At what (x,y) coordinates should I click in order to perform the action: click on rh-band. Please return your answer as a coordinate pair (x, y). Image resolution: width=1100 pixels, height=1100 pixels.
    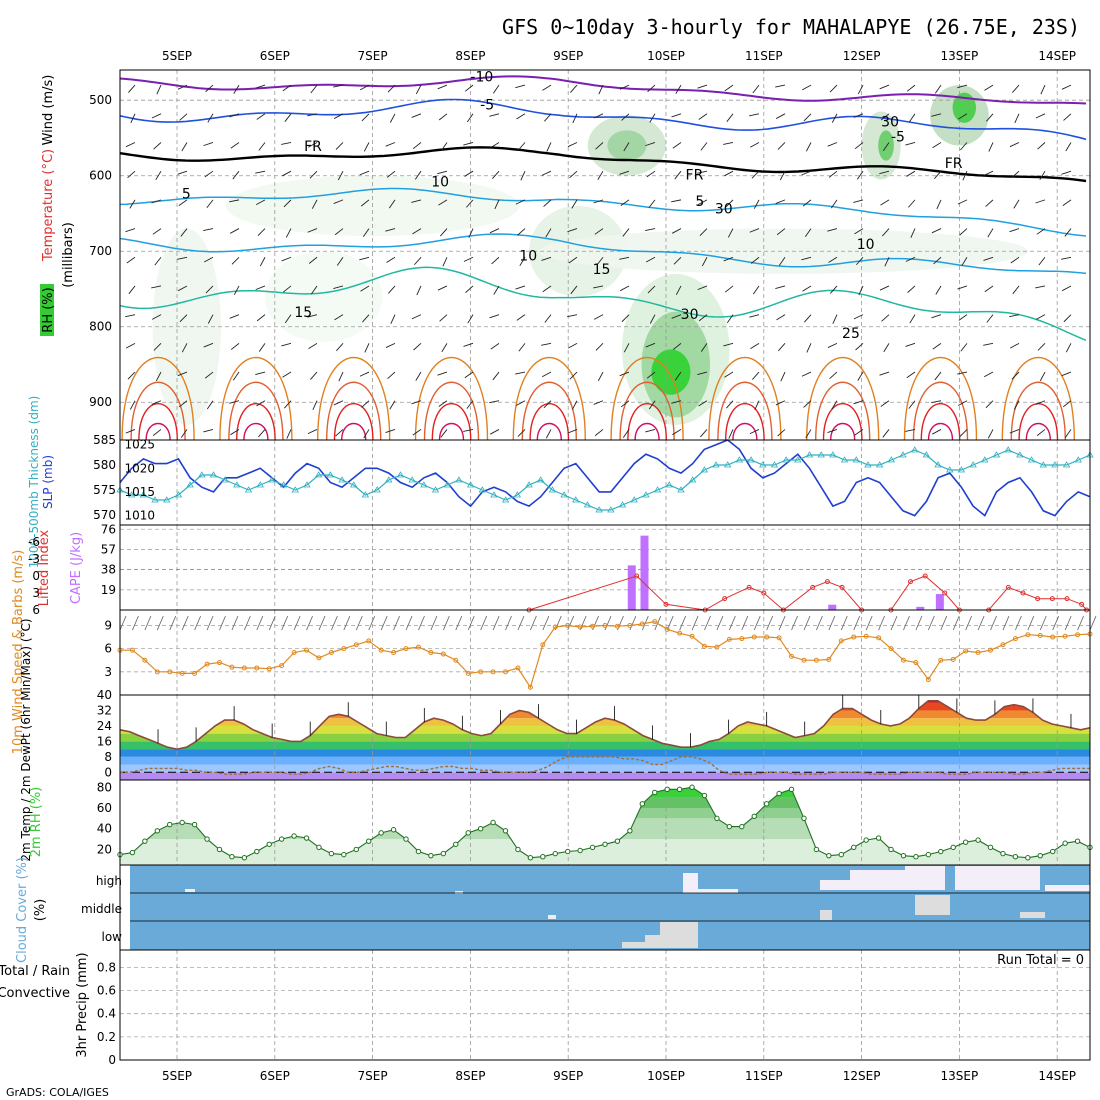
    Looking at the image, I should click on (605, 792).